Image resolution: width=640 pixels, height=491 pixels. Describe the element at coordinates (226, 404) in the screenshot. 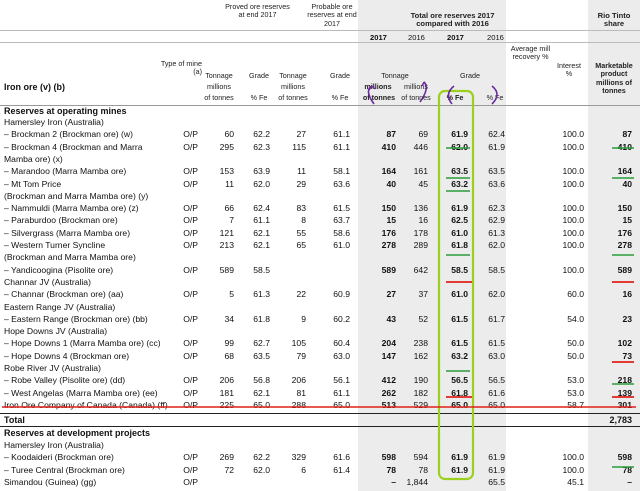

I see `cell-pt: 225` at that location.